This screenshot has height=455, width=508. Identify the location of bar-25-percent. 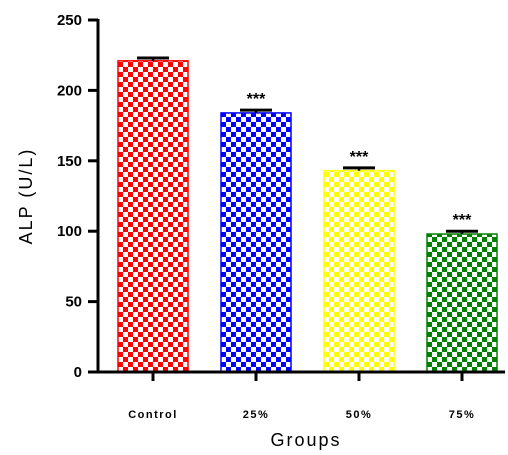
(256, 242).